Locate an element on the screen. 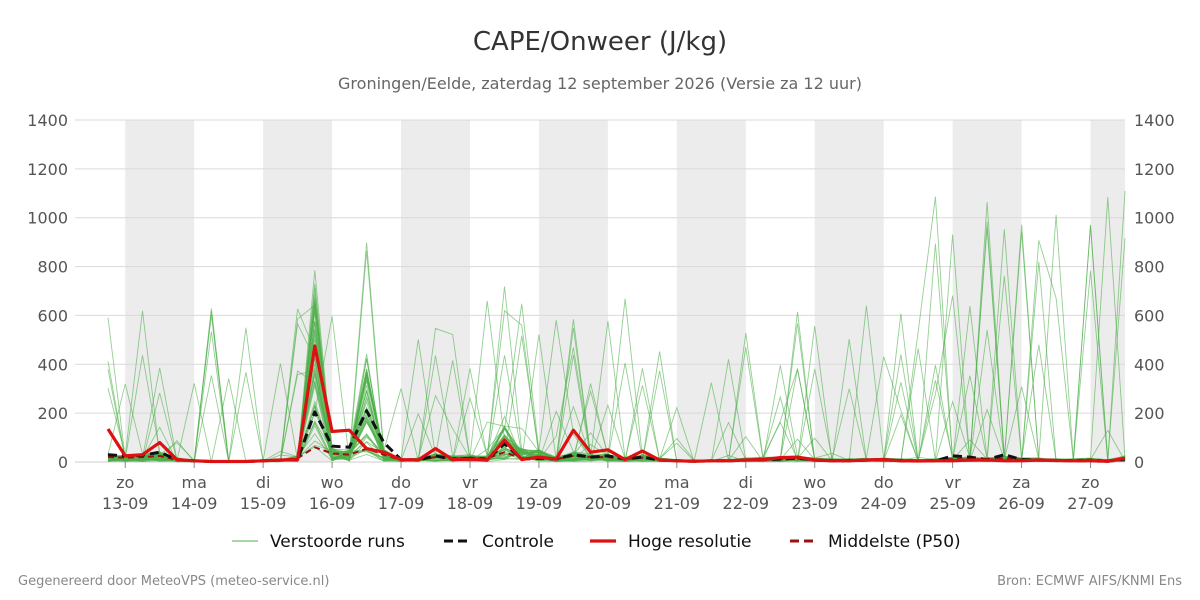 The image size is (1200, 600). x-tick-date: 23-09 is located at coordinates (814, 503).